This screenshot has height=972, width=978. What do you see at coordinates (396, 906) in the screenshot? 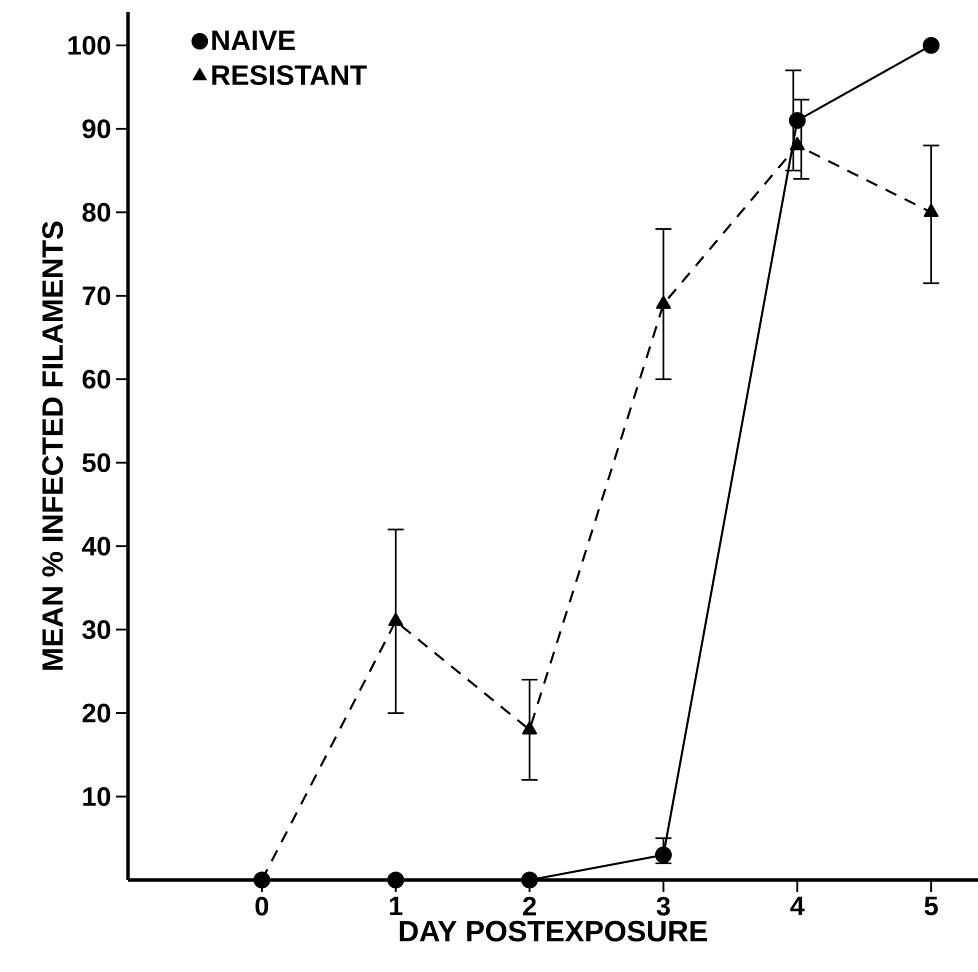
I see `x-tick-label: 1` at bounding box center [396, 906].